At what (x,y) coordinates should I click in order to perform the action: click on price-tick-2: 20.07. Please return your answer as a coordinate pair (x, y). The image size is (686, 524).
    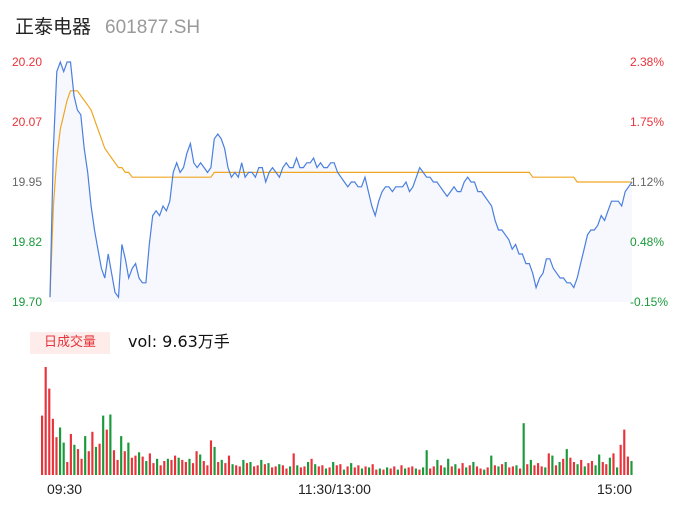
    Looking at the image, I should click on (27, 122).